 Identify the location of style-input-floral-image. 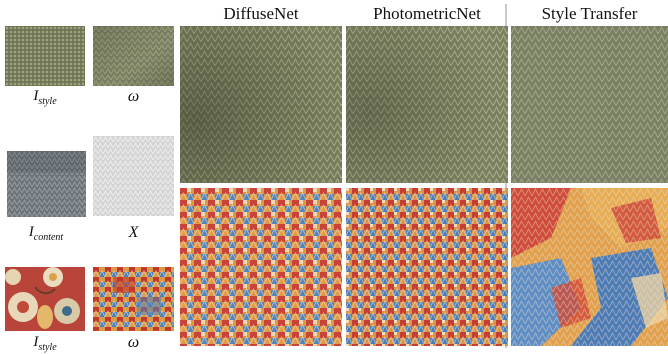
(45, 299).